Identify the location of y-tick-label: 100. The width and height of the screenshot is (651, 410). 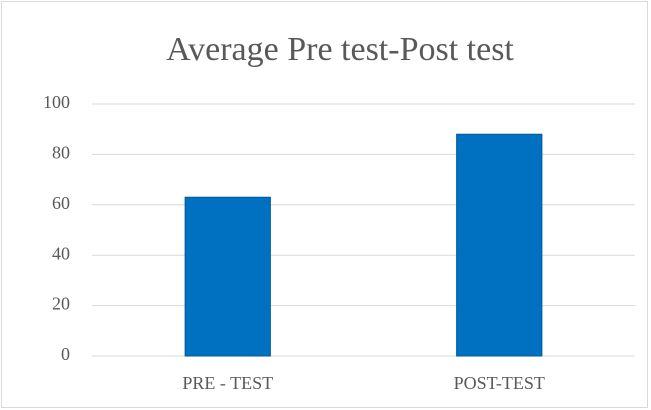
(56, 102).